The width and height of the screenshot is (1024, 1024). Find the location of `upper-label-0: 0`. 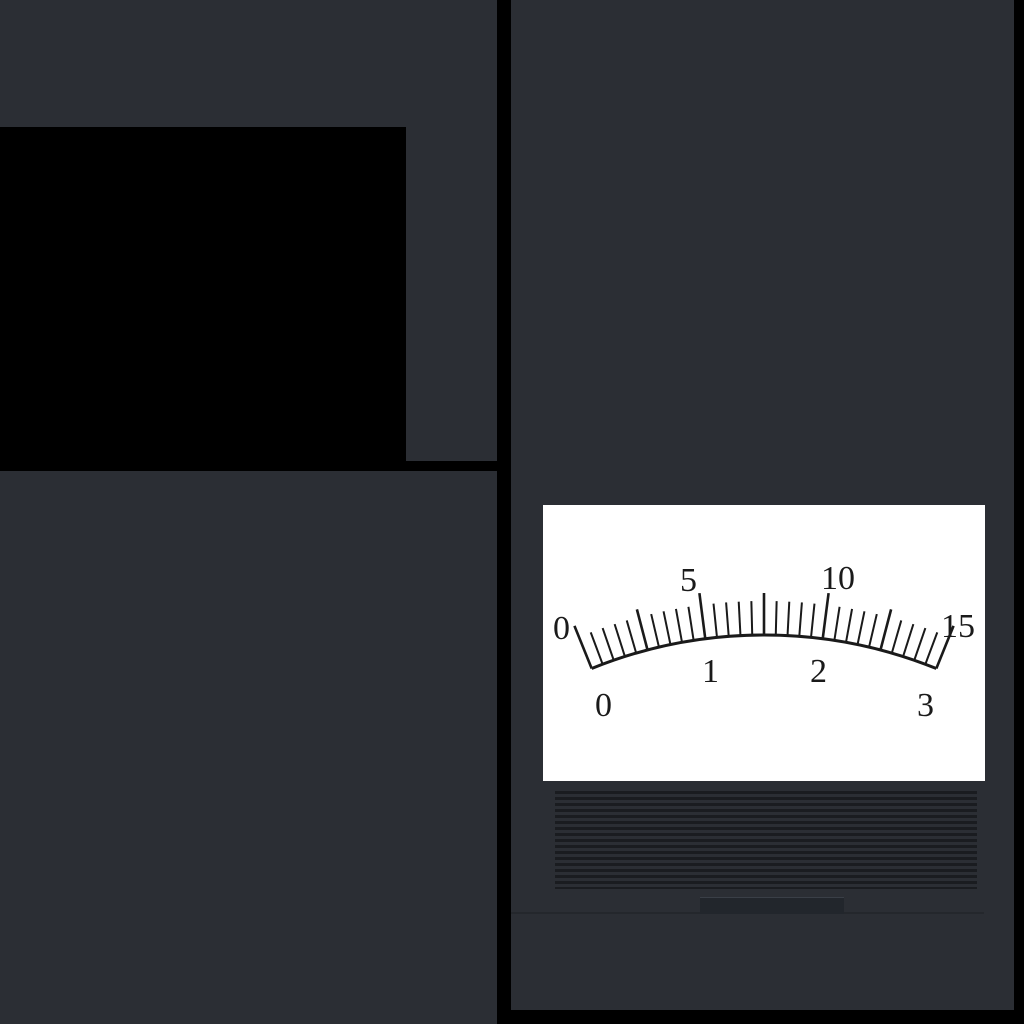

upper-label-0: 0 is located at coordinates (561, 628).